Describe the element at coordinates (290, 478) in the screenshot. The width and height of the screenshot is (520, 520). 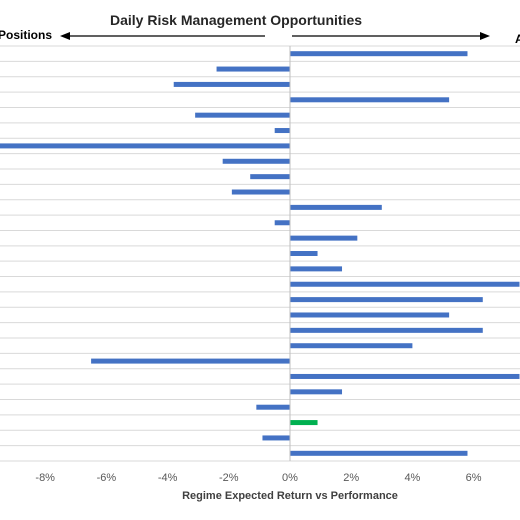
I see `x-tick-label: 0%` at that location.